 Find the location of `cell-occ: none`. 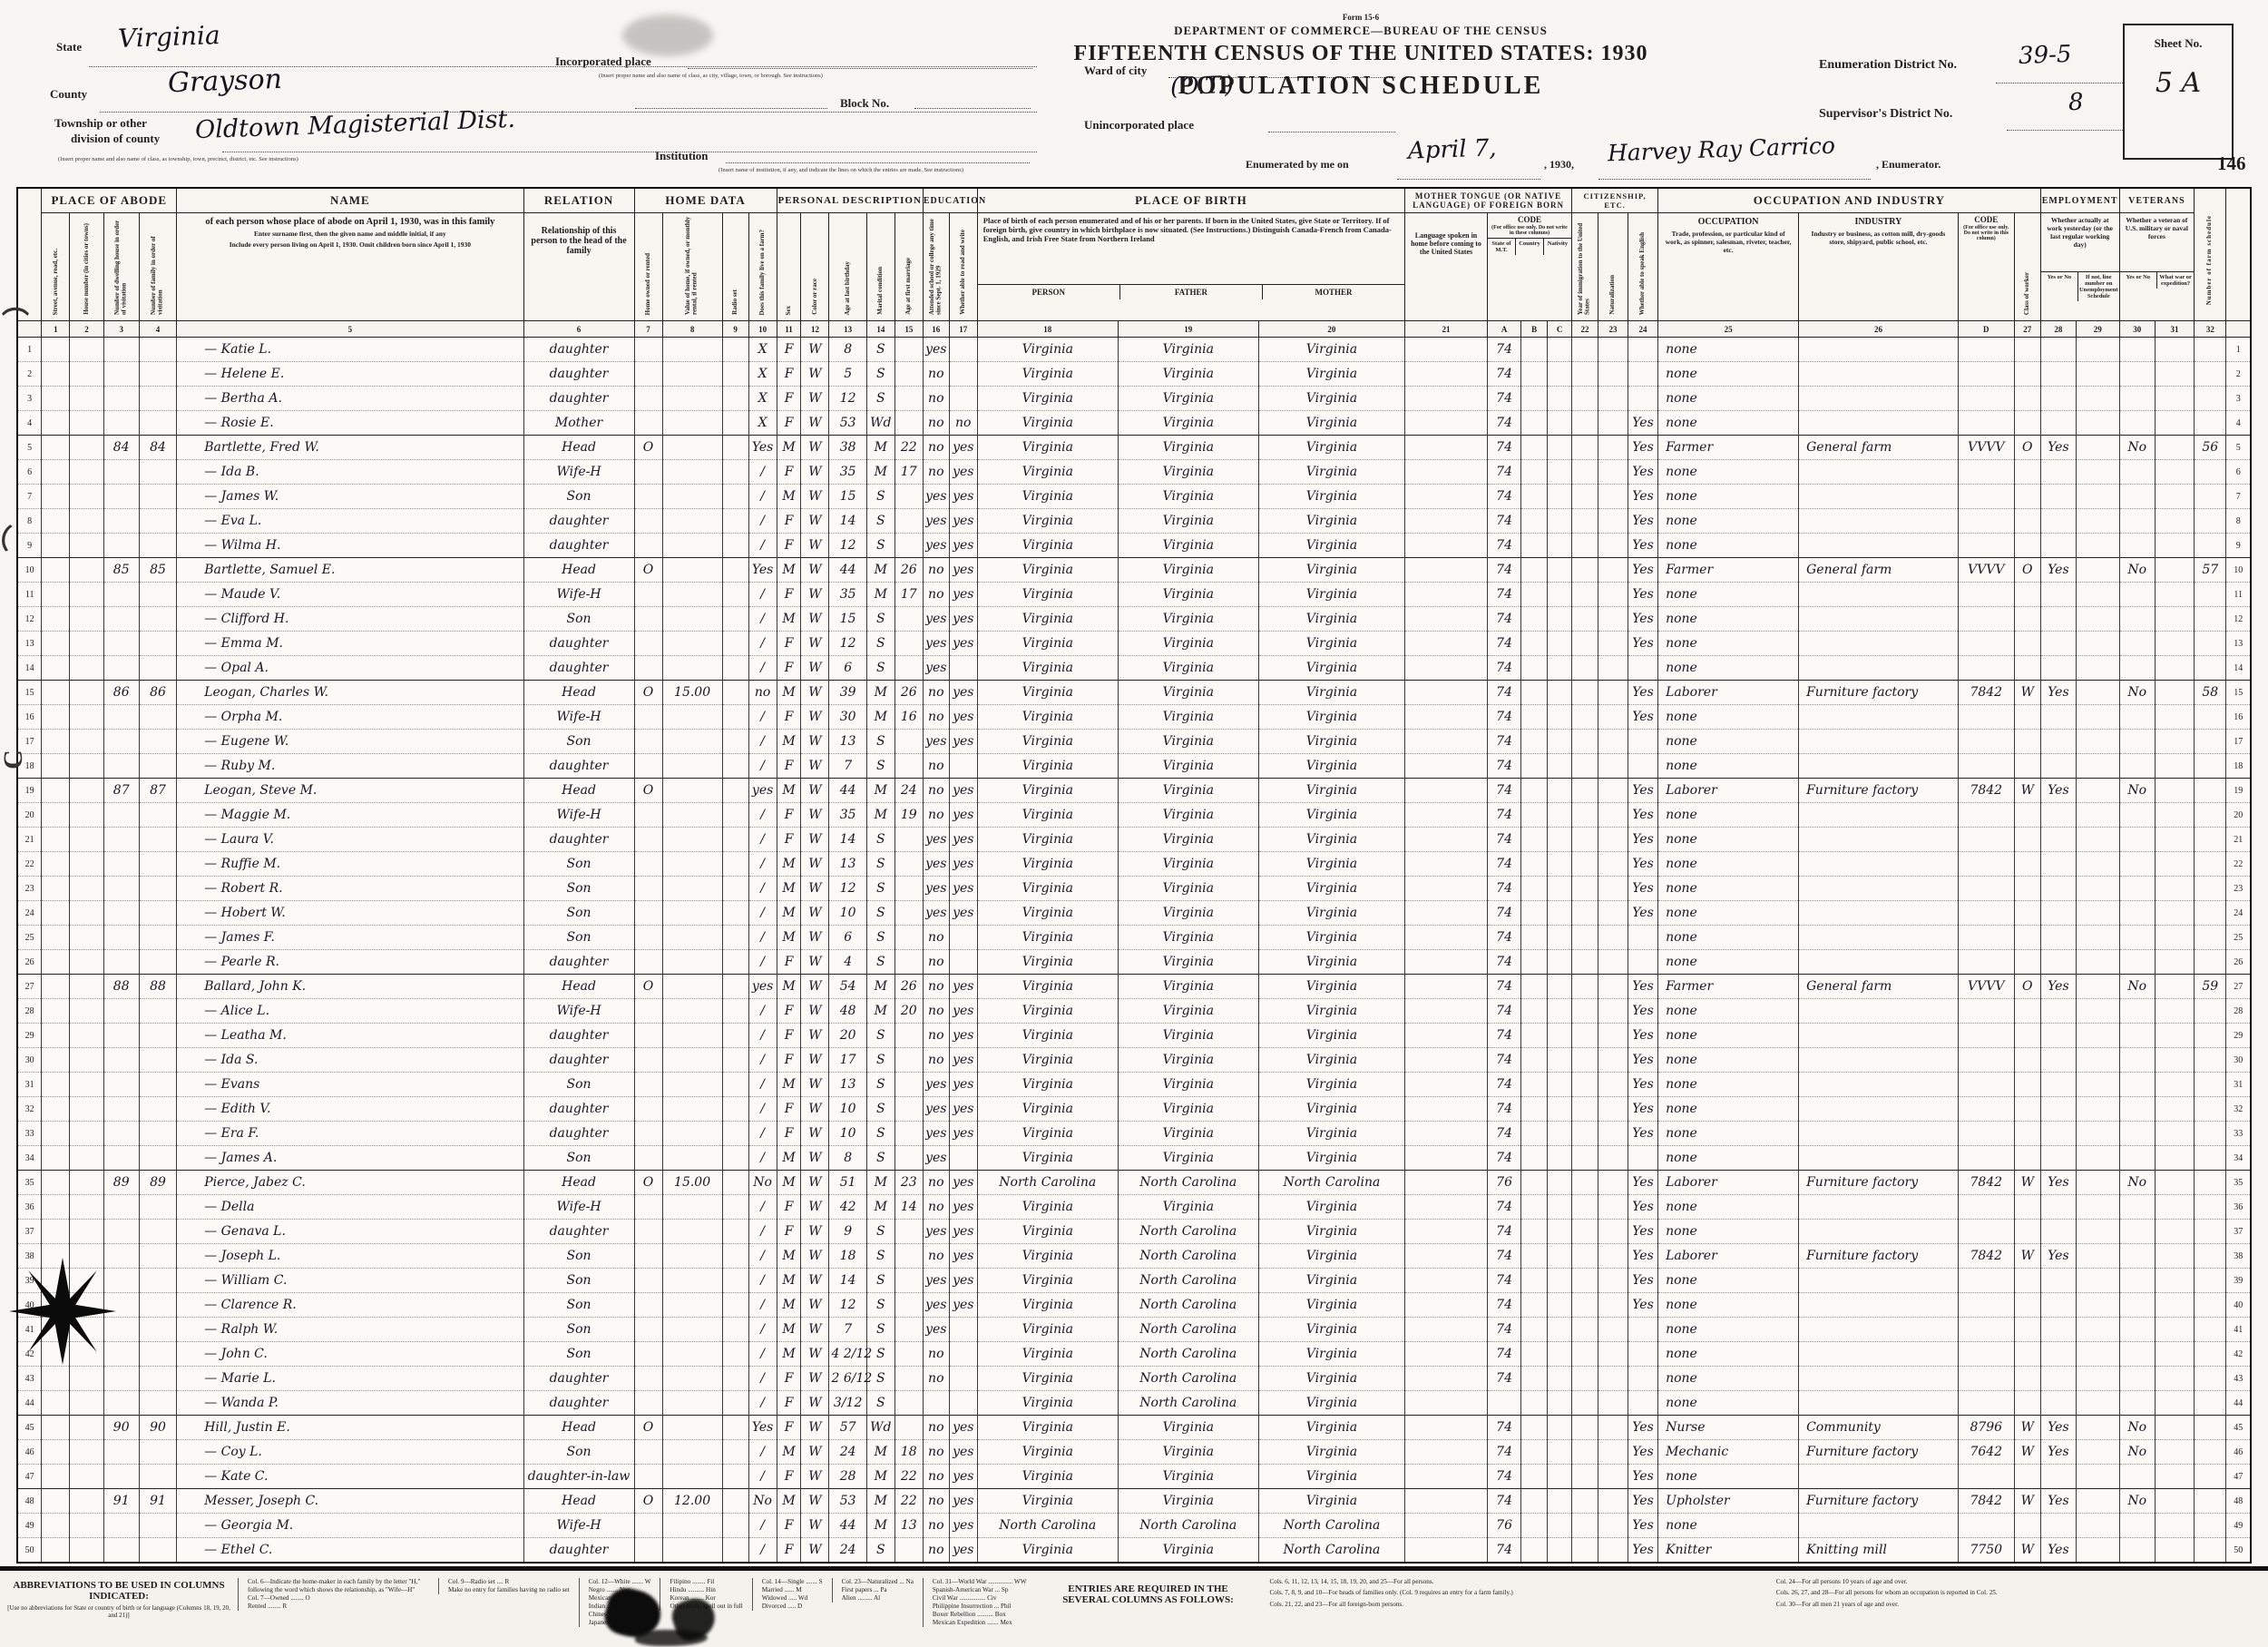

cell-occ: none is located at coordinates (1729, 1280).